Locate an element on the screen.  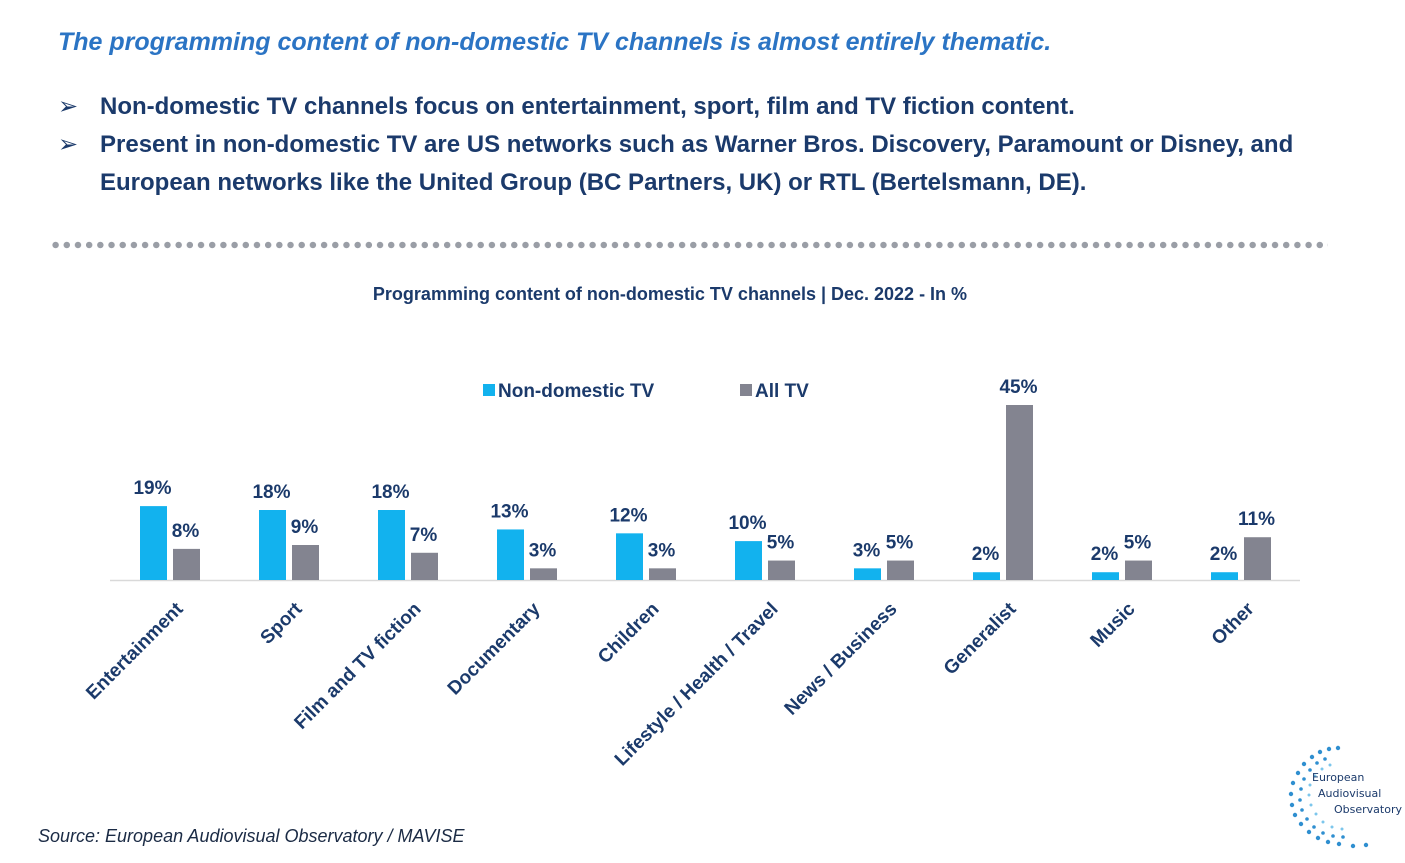
logo-line: Observatory is located at coordinates (1368, 809).